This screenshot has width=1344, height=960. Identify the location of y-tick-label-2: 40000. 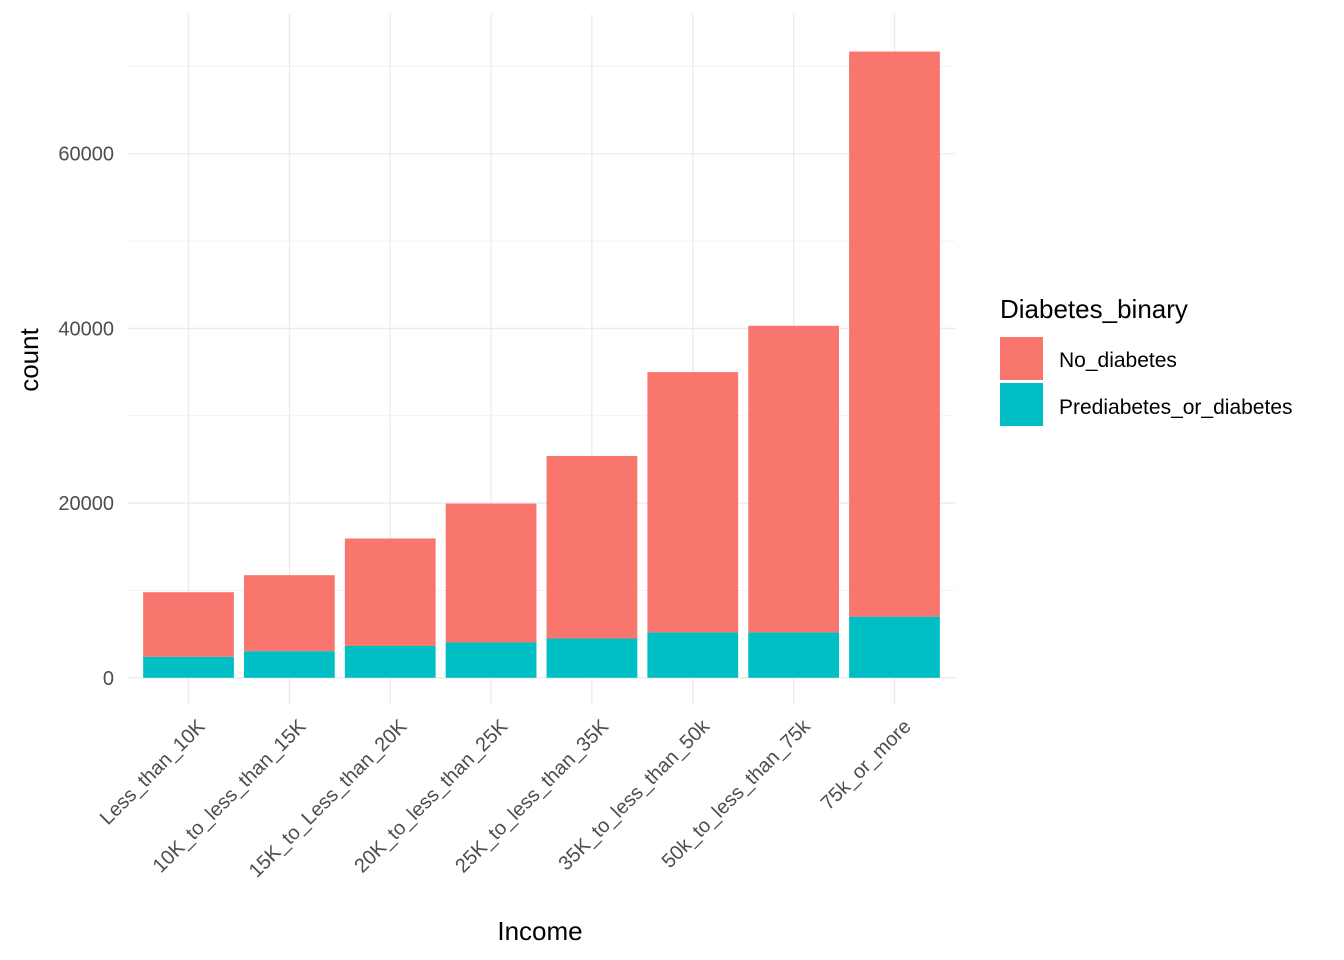
(86, 329).